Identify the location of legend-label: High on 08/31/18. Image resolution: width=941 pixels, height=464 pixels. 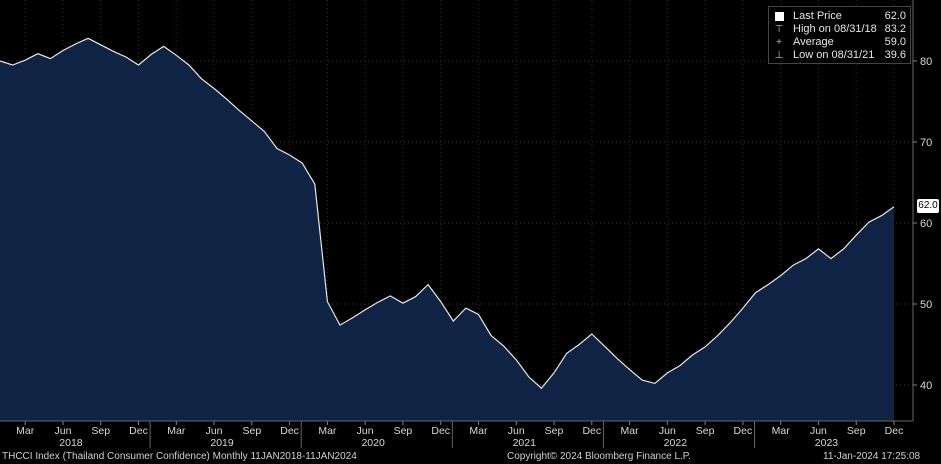
(835, 29).